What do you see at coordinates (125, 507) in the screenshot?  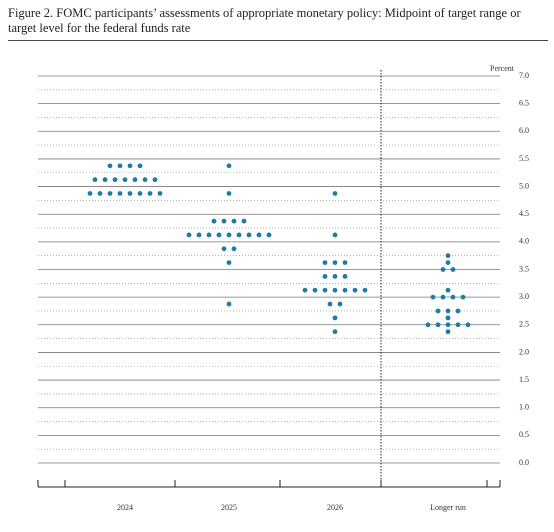 I see `x-tick-label: 2024` at bounding box center [125, 507].